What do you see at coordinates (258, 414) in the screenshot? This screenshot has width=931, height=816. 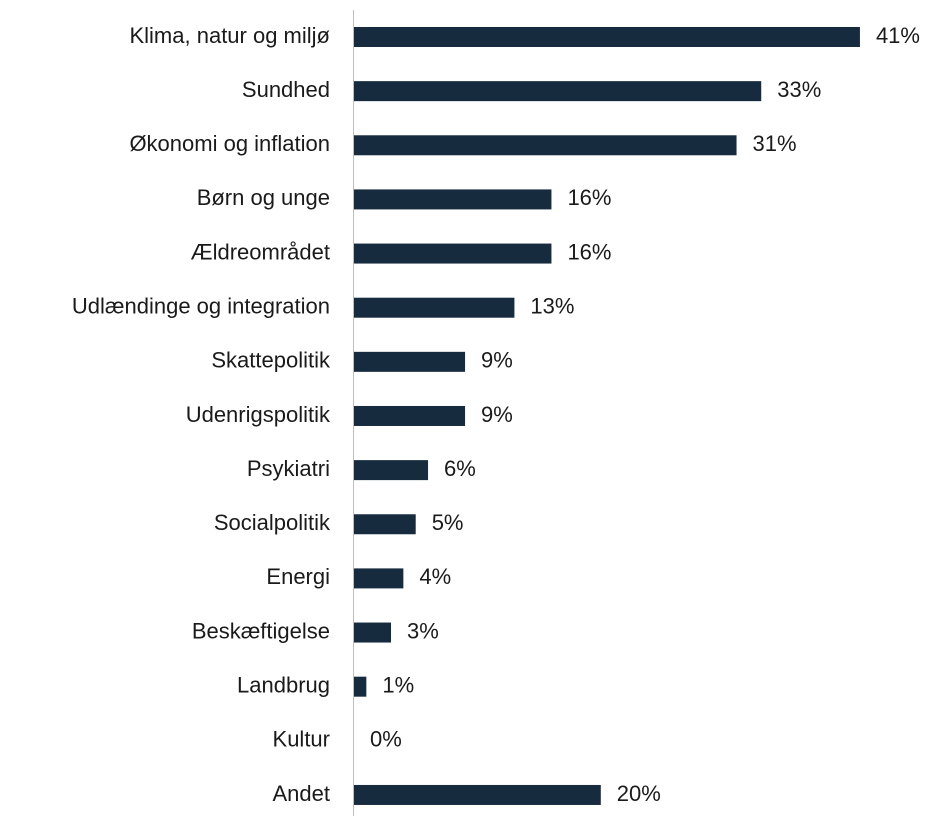 I see `category-label: Udenrigspolitik` at bounding box center [258, 414].